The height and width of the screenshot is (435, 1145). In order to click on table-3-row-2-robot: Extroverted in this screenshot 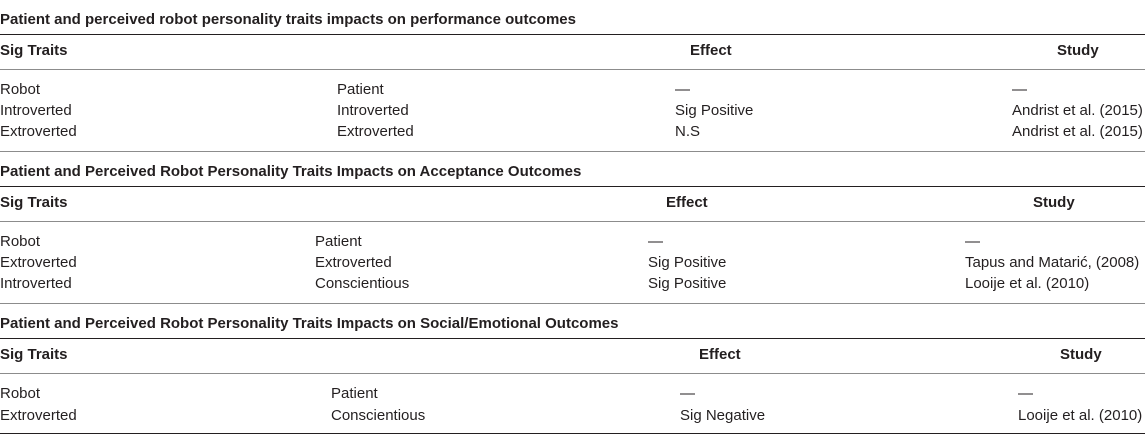, I will do `click(38, 415)`.